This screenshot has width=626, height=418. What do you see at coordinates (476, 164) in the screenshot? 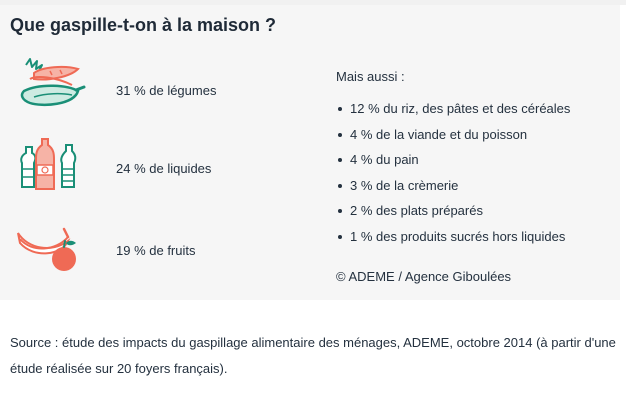
I see `list-item: 4 % du pain` at bounding box center [476, 164].